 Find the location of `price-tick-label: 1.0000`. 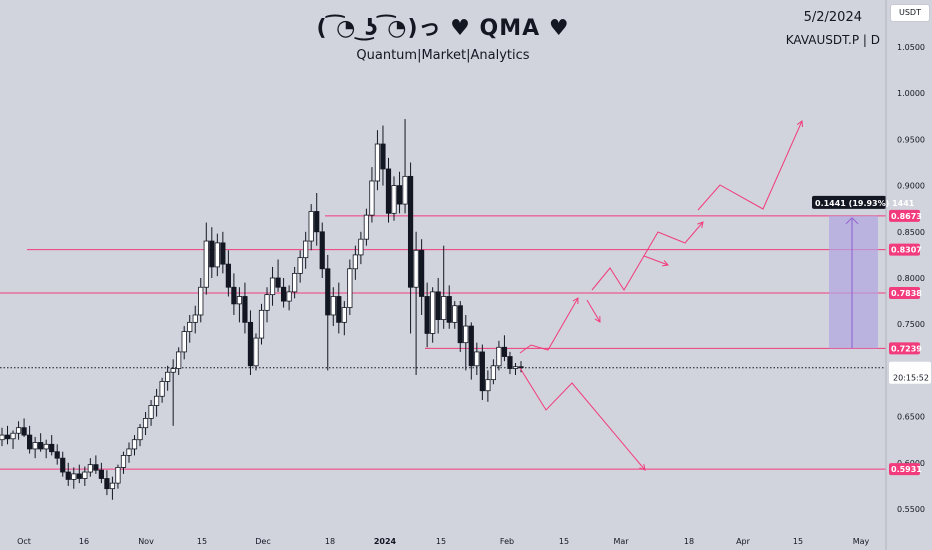

price-tick-label: 1.0000 is located at coordinates (911, 93).